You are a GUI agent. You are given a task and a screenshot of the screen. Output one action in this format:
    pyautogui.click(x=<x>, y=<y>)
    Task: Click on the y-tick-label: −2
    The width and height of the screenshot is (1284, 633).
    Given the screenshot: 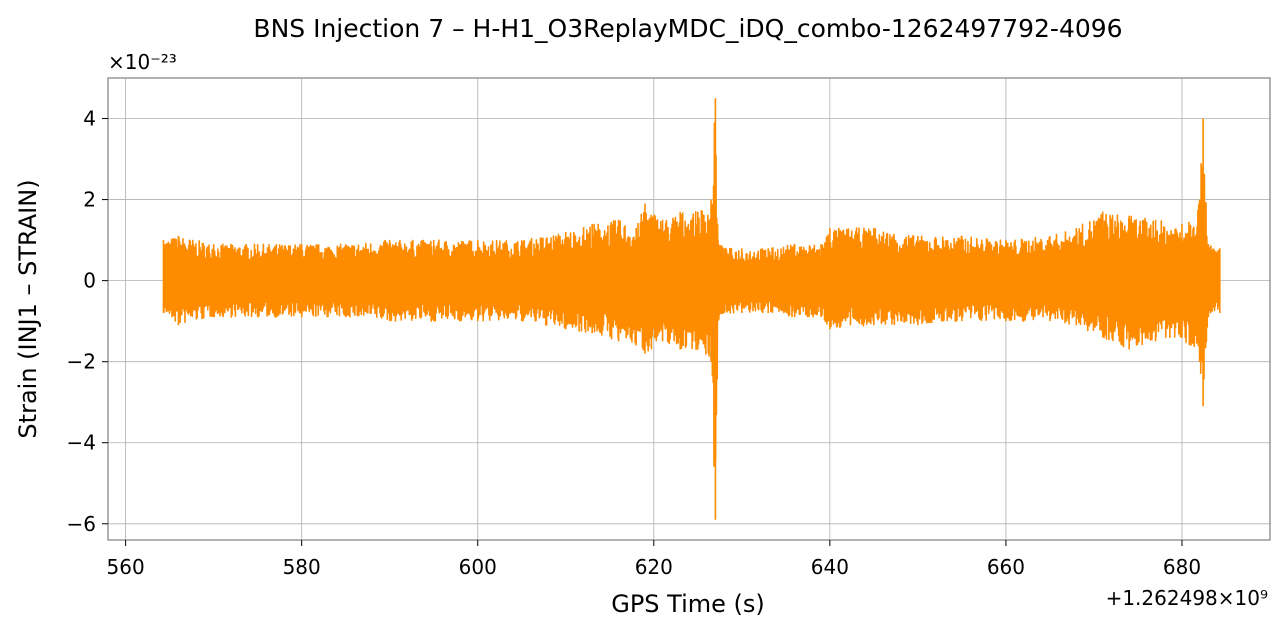 What is the action you would take?
    pyautogui.click(x=81, y=362)
    